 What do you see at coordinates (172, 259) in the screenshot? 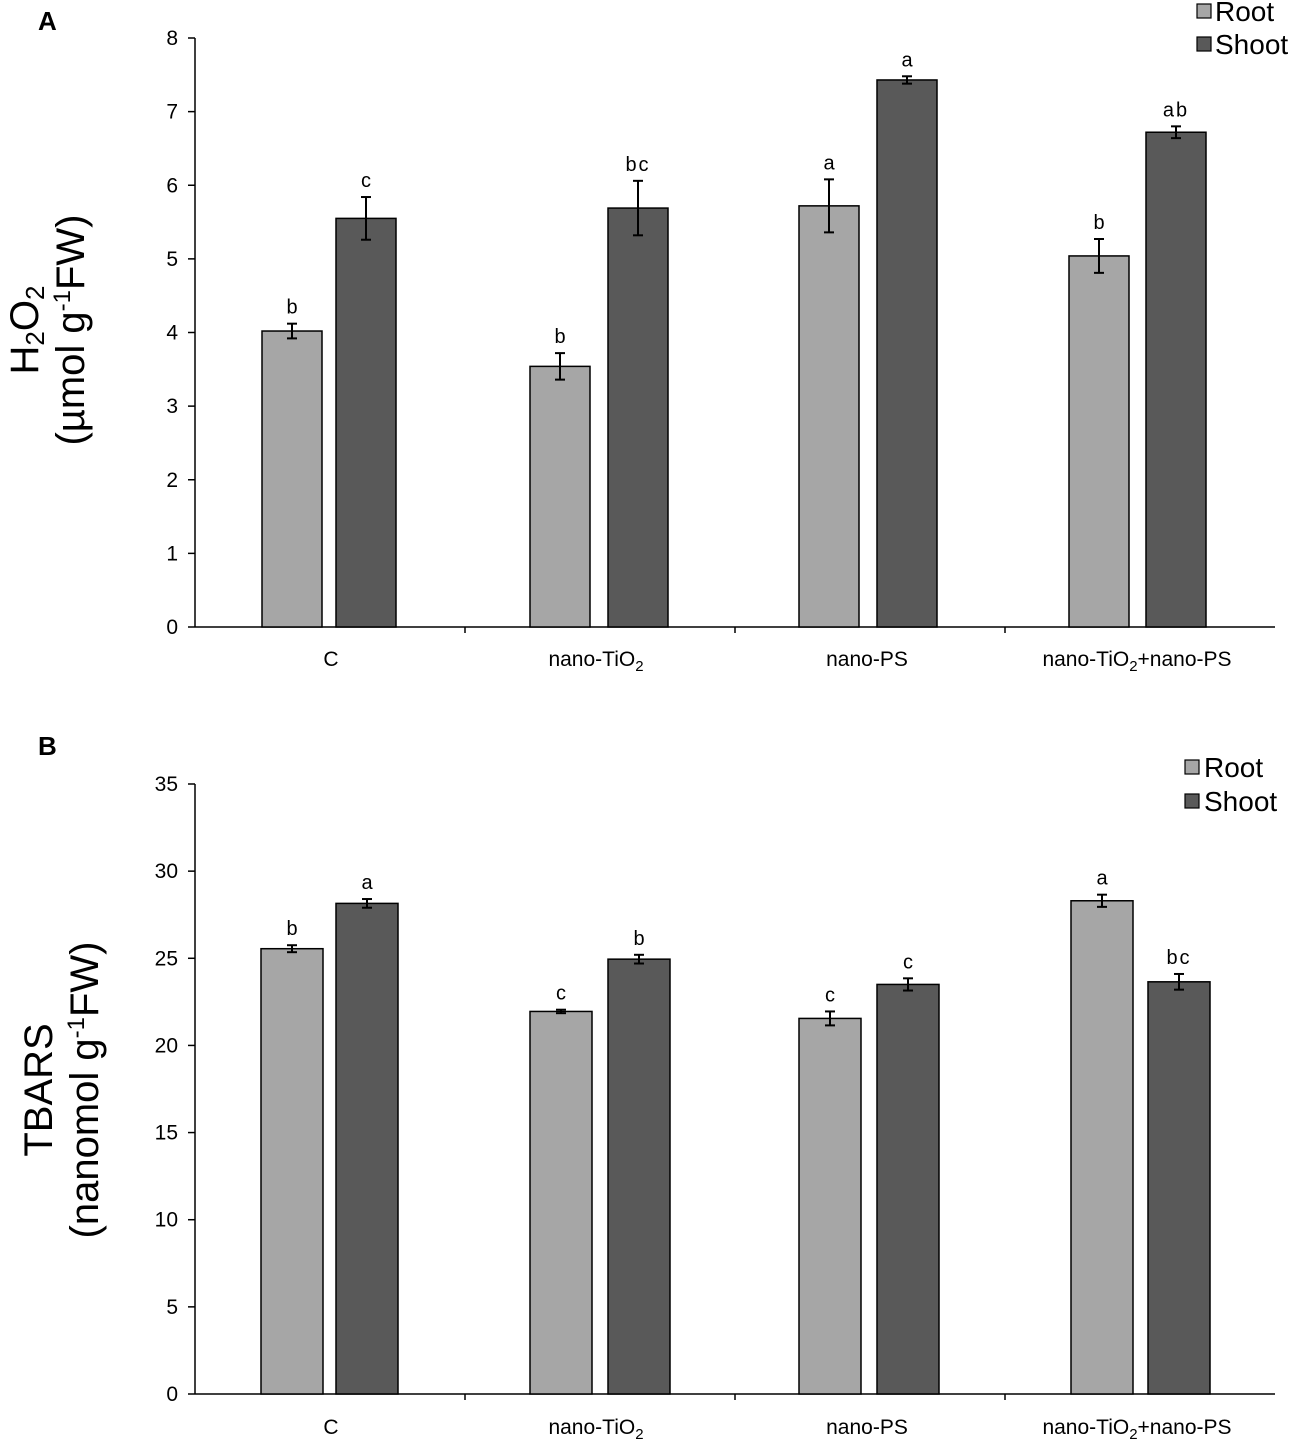
I see `panel-a-y-tick-label: 5` at bounding box center [172, 259].